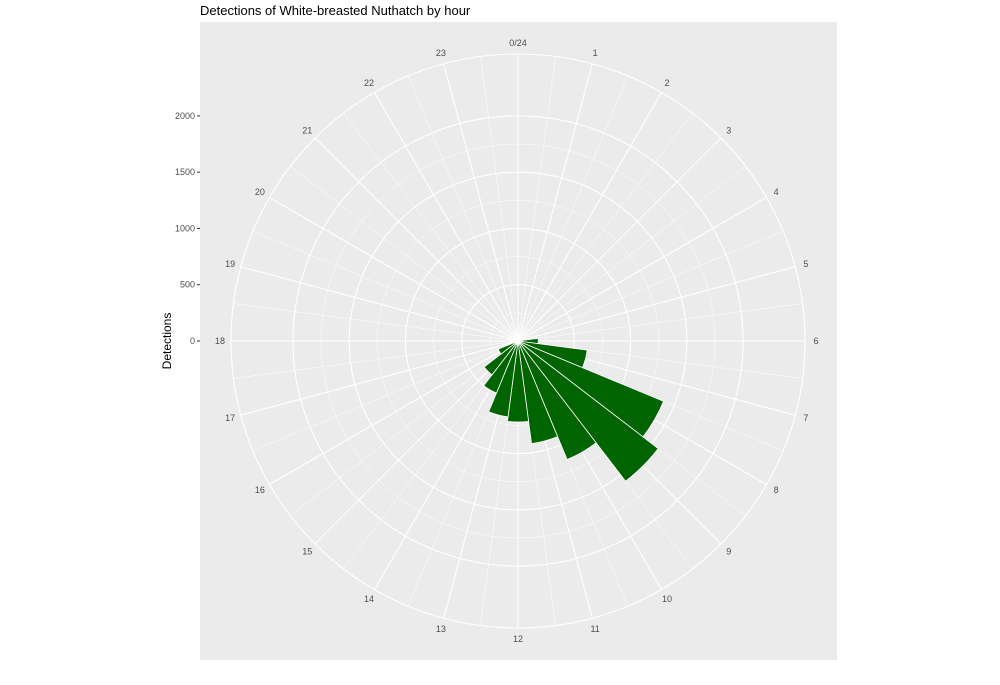  I want to click on hour-label: 20, so click(260, 192).